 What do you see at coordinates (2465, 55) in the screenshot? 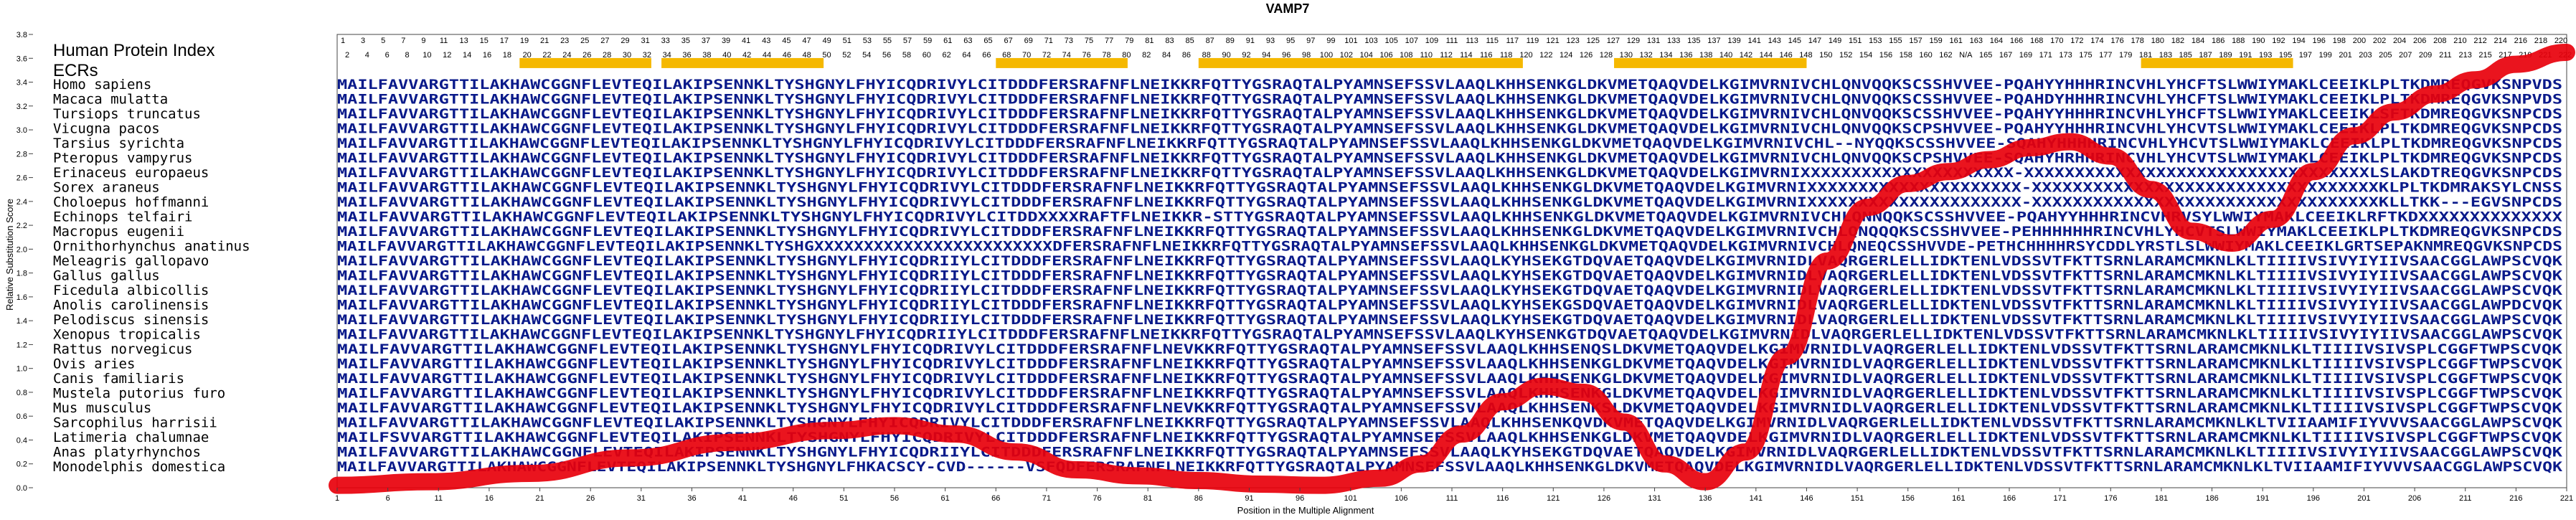
I see `hpi-bottom-label: 213` at bounding box center [2465, 55].